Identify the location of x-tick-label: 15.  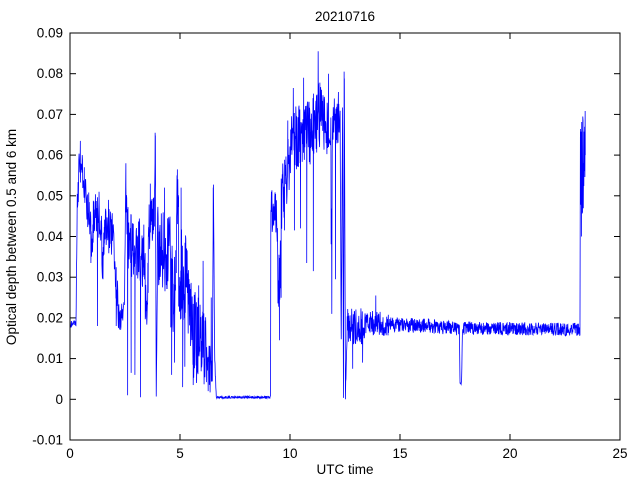
(399, 453).